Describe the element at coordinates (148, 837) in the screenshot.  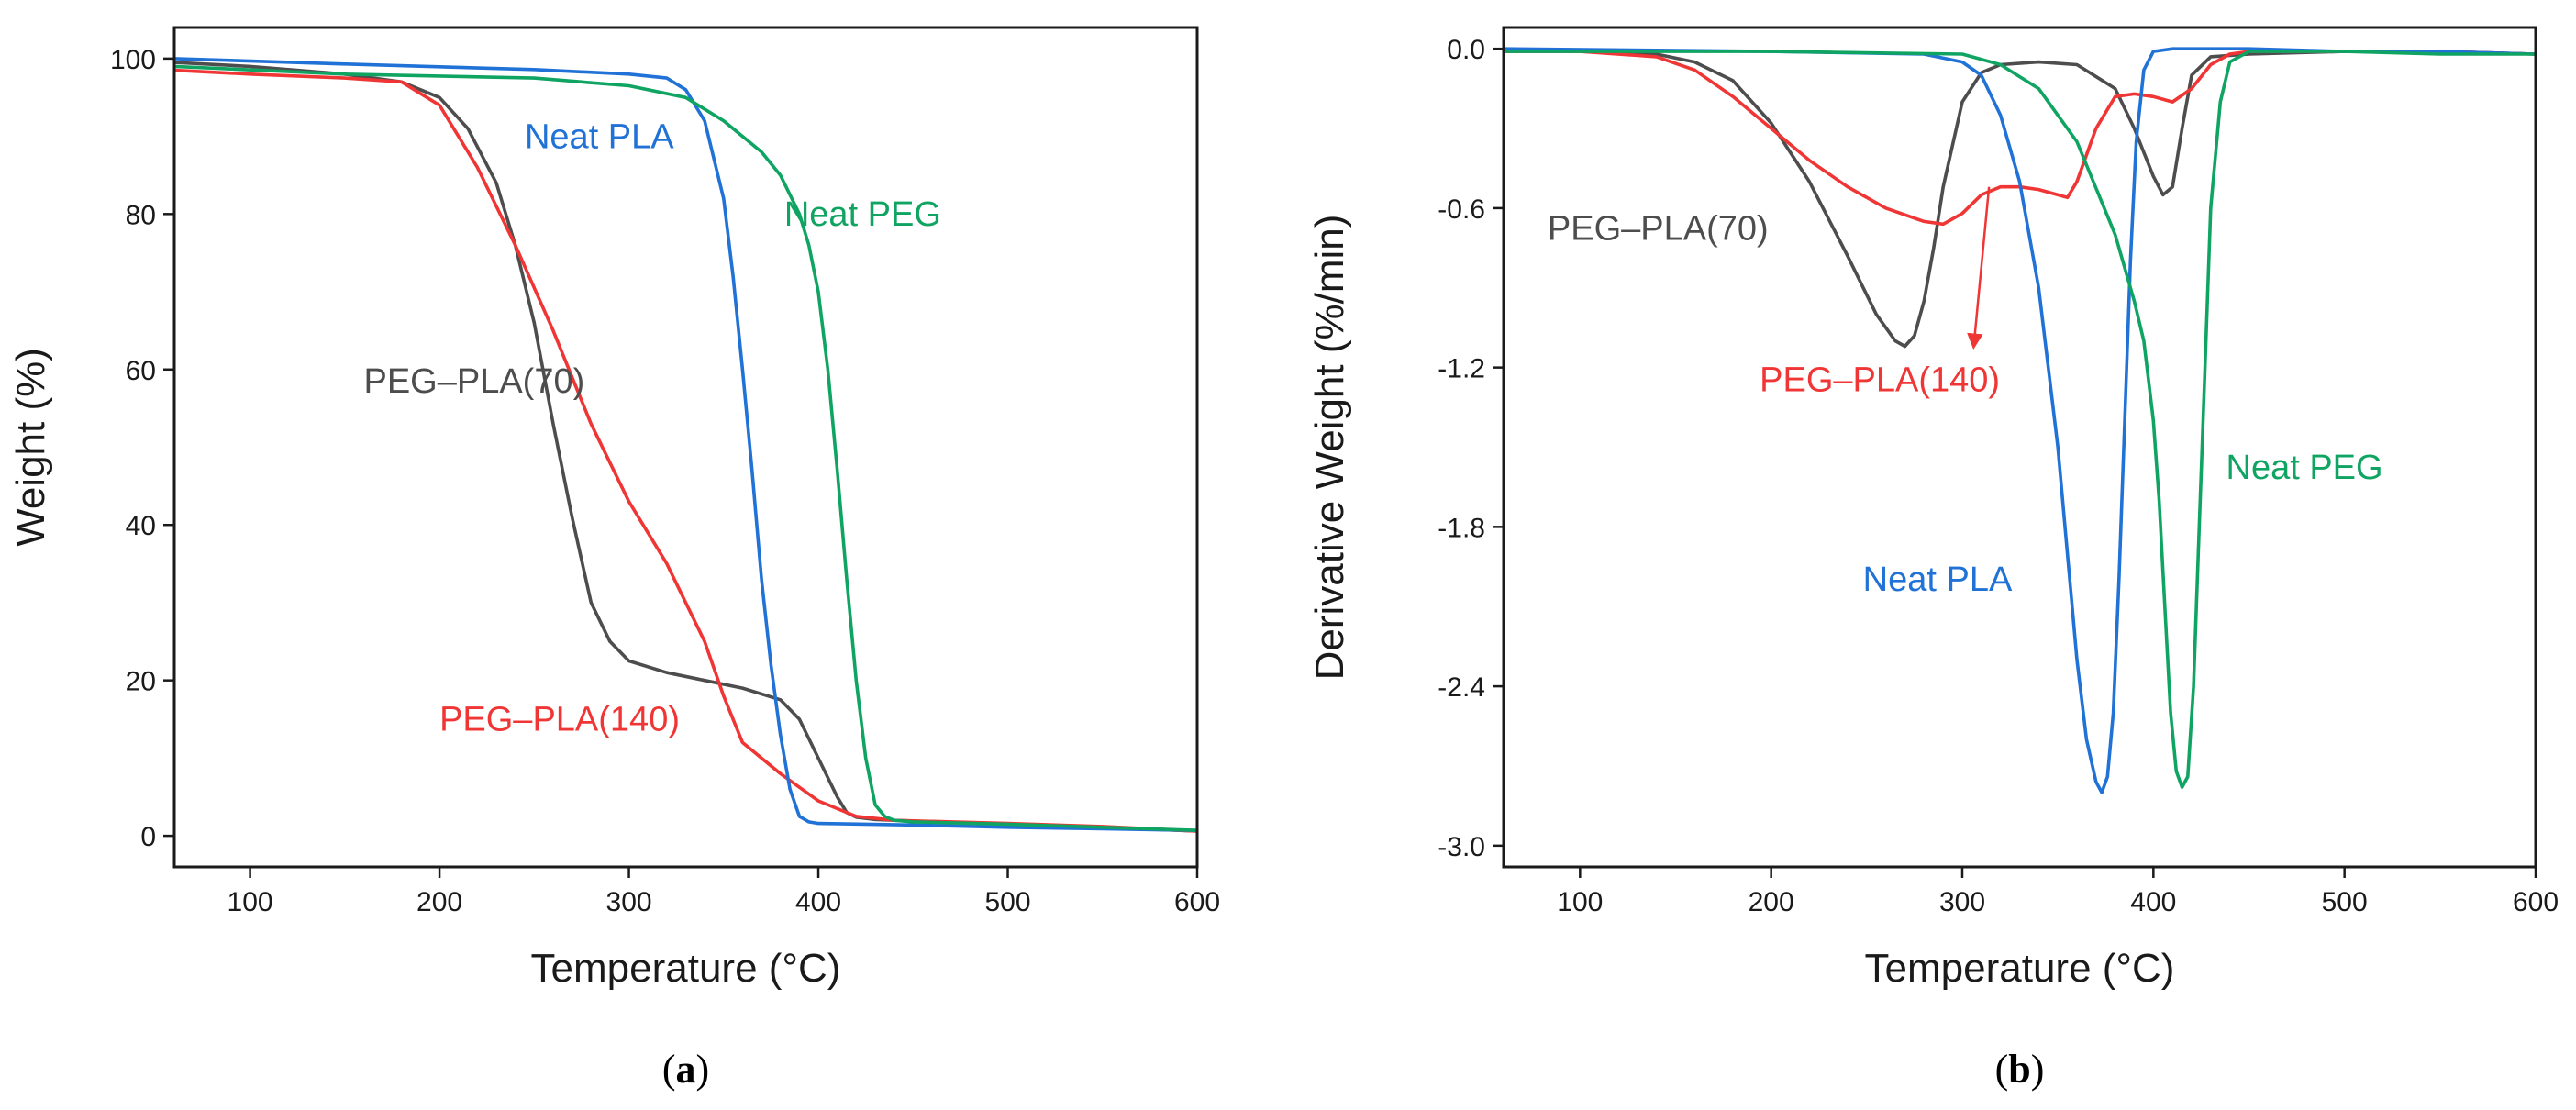
I see `y-tick-label: 0` at that location.